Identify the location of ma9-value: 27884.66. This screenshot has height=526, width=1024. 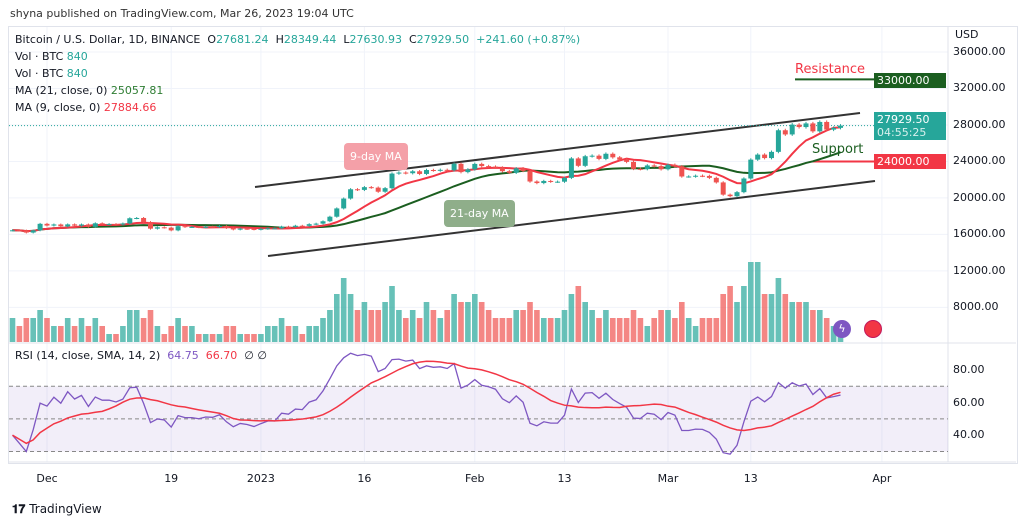
(130, 107).